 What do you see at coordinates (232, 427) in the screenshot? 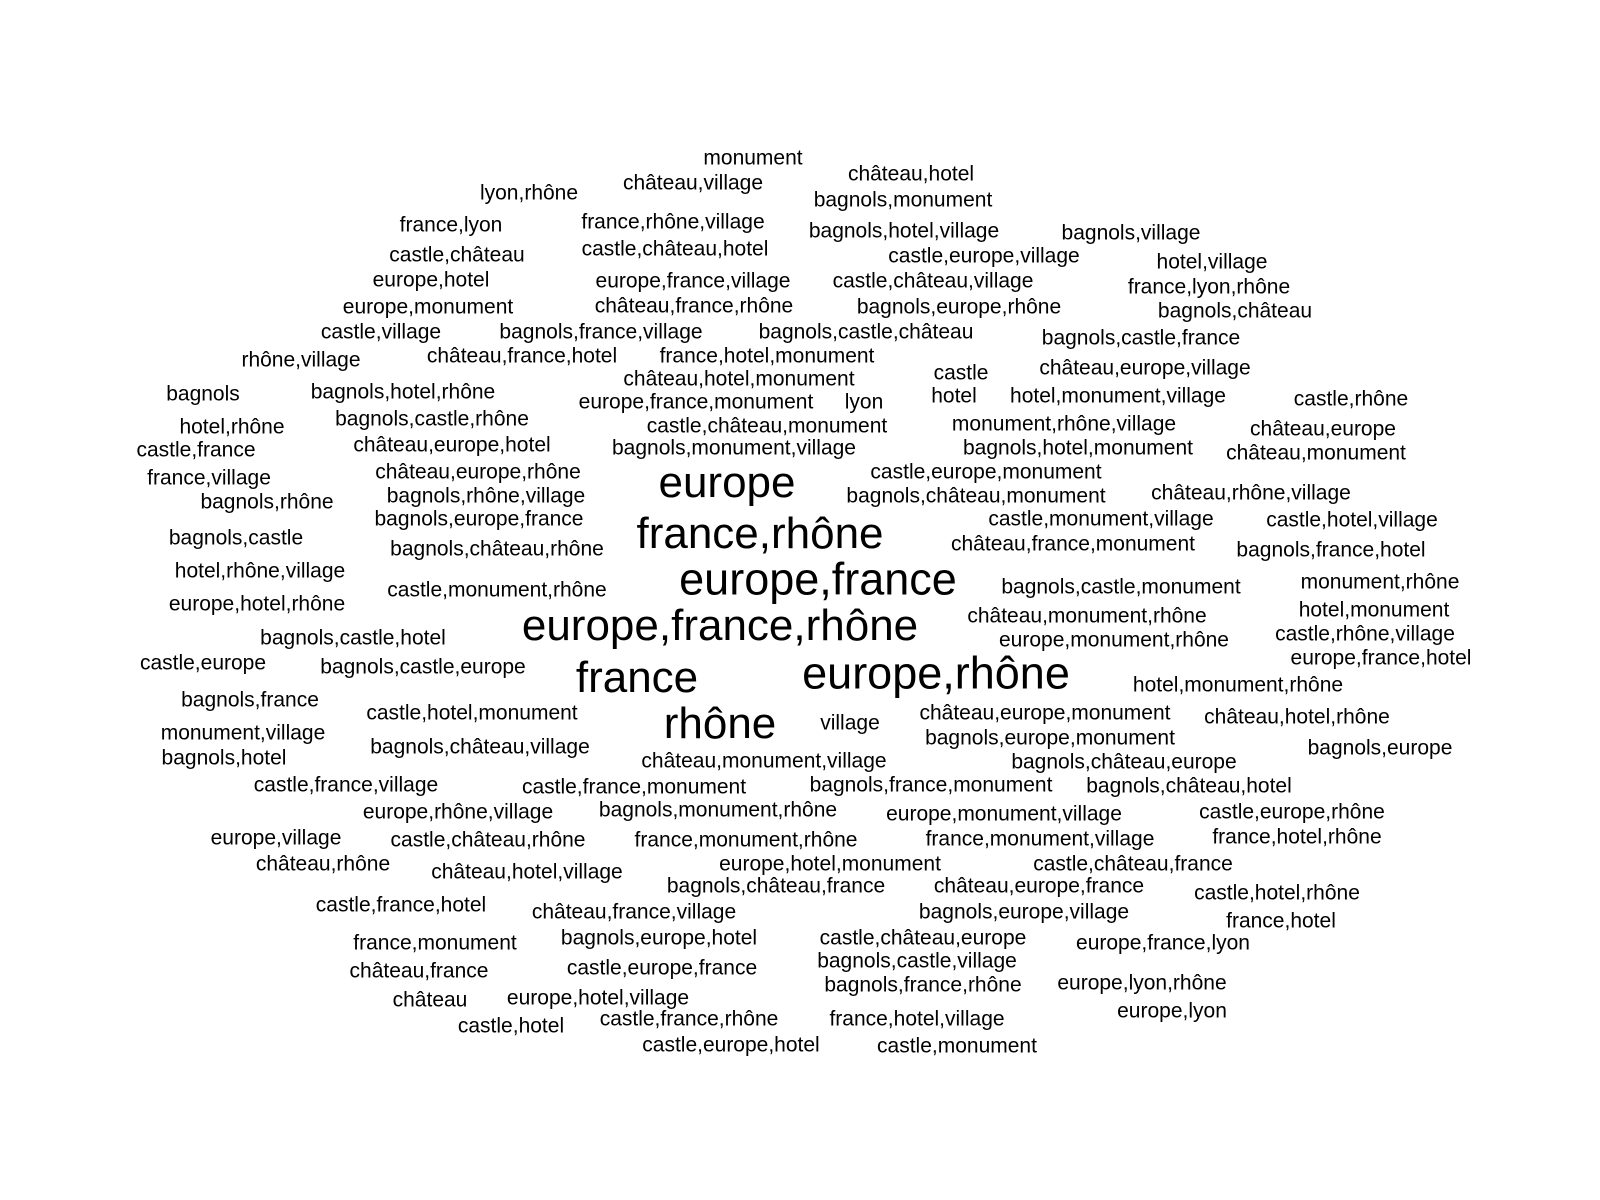
I see `word-hotel-rhone: hotel,rhône` at bounding box center [232, 427].